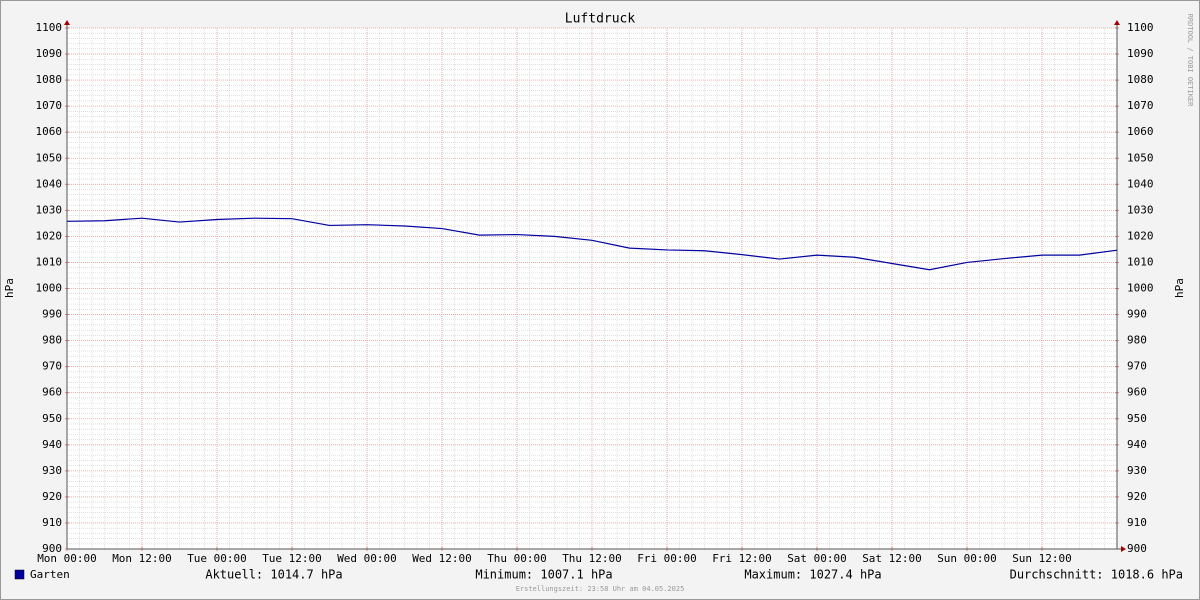 The image size is (1200, 600). Describe the element at coordinates (52, 548) in the screenshot. I see `y-tick-label: 900` at that location.